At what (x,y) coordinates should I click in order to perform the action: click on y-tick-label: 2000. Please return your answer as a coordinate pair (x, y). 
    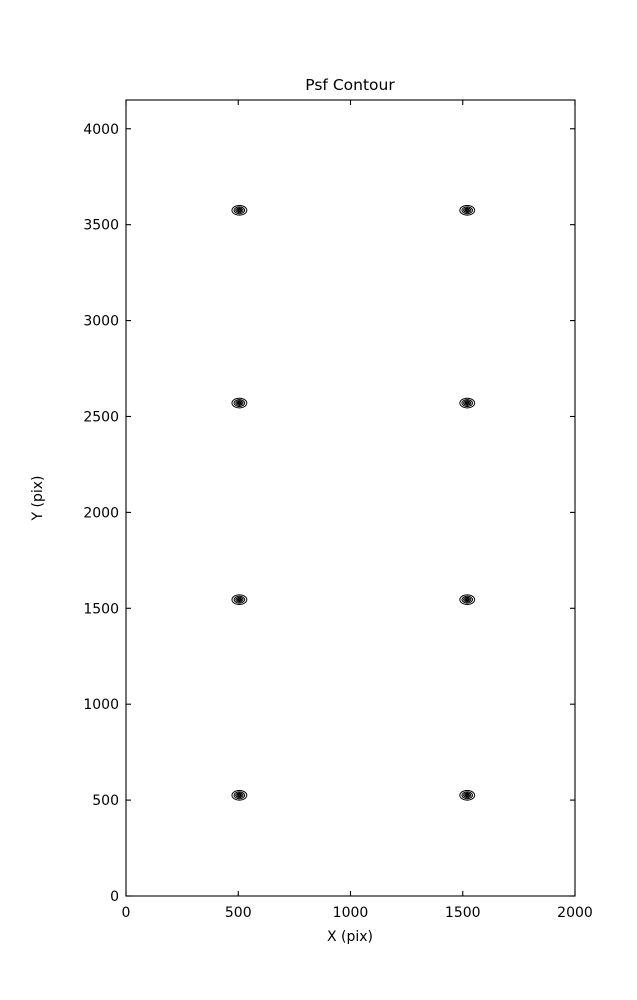
    Looking at the image, I should click on (101, 513).